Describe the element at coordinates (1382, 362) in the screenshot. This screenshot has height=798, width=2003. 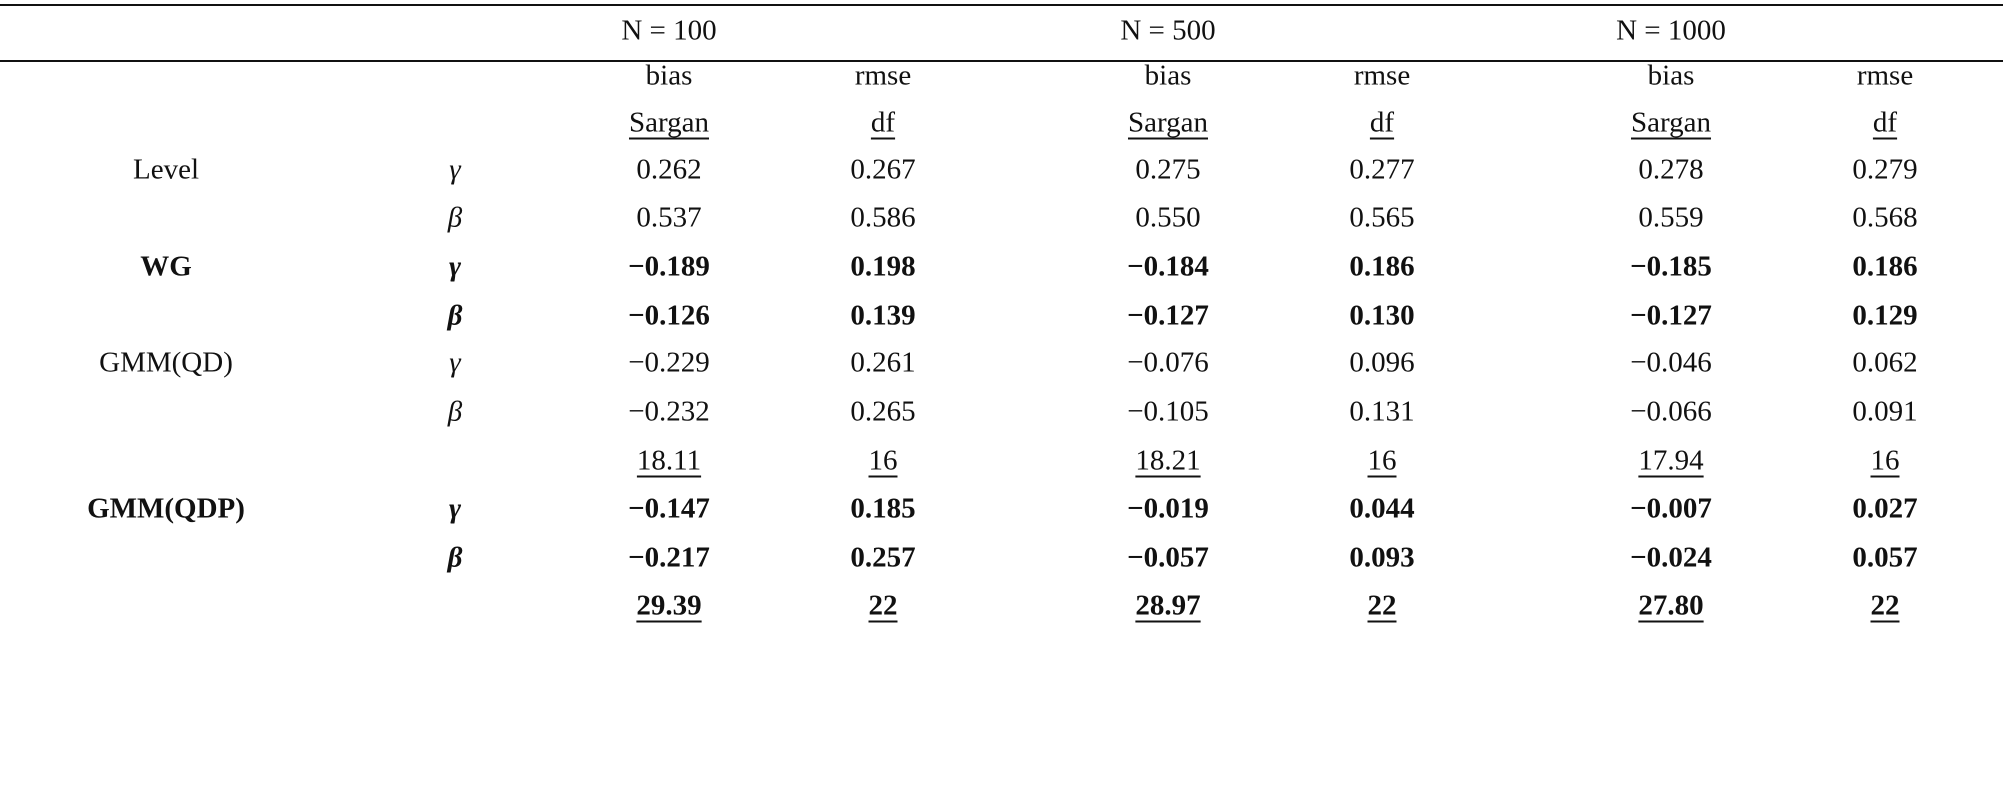
I see `table-cell: 0.096` at that location.